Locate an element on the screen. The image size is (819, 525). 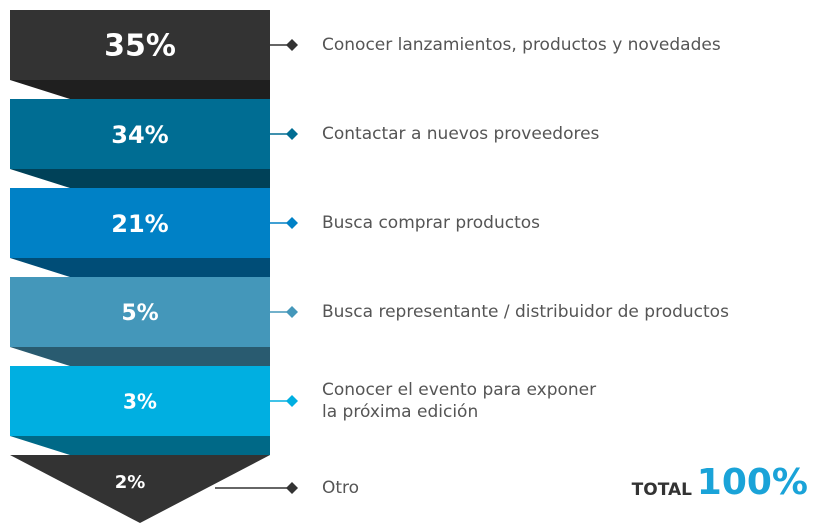
funnel-tip is located at coordinates (140, 489).